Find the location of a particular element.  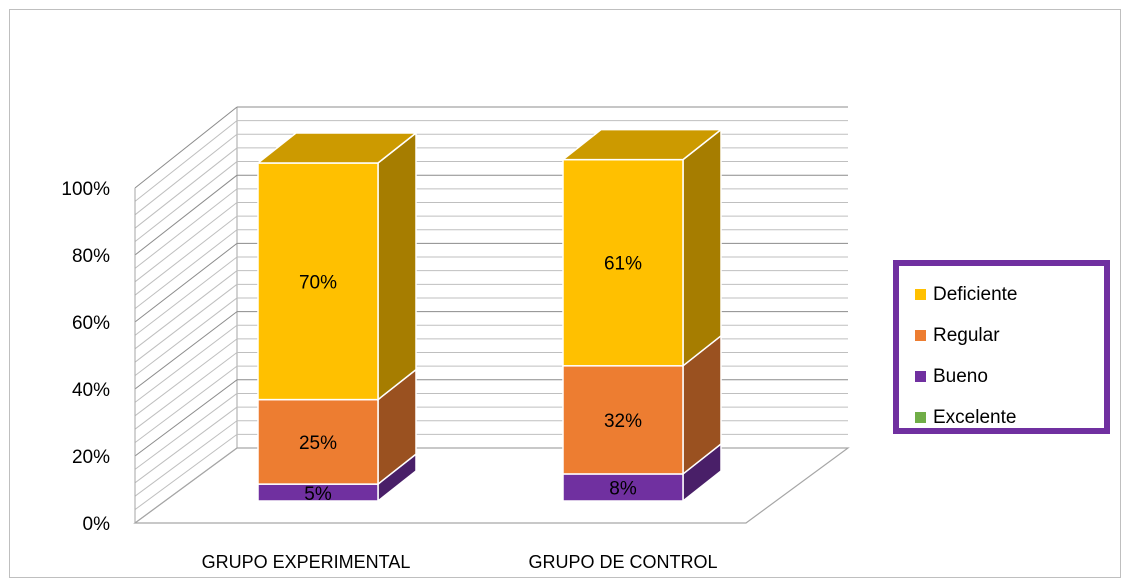

legend-swatch-bueno is located at coordinates (920, 376).